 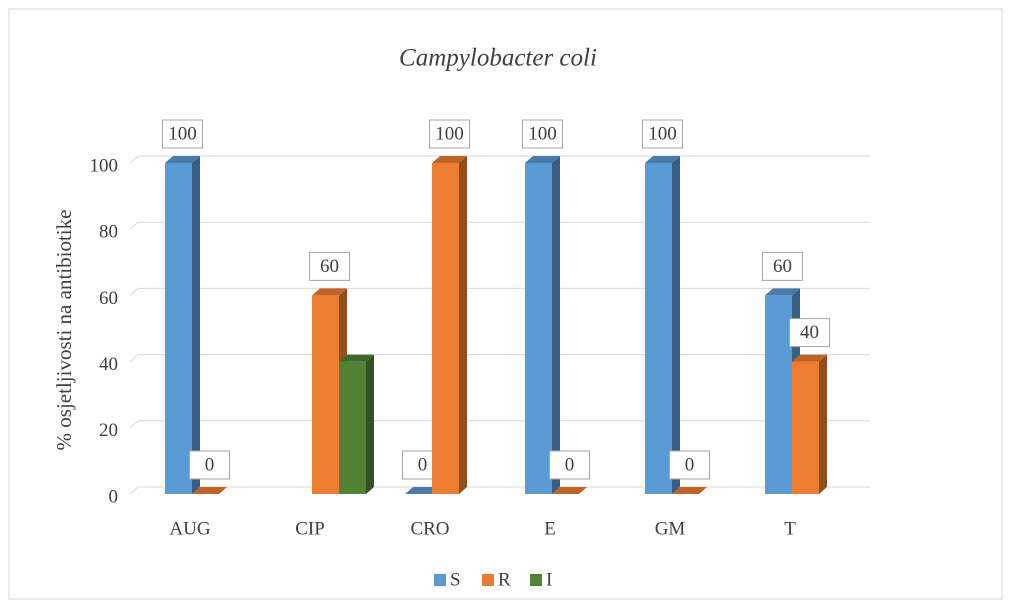 I want to click on x-tick-label: E, so click(x=550, y=528).